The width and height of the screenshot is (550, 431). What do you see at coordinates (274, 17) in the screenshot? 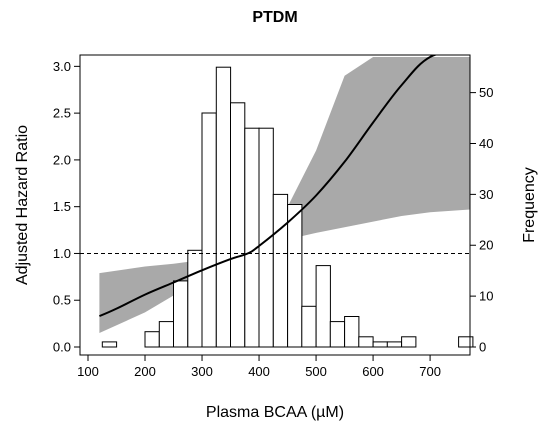
I see `chart-title: PTDM` at bounding box center [274, 17].